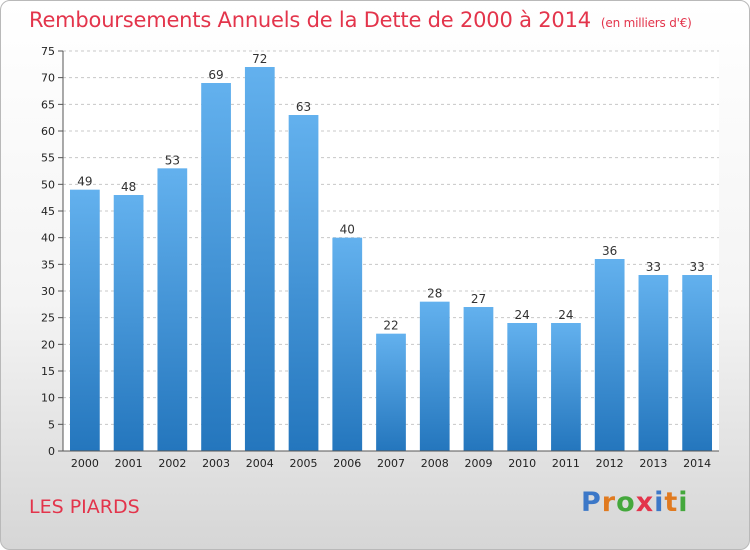 This screenshot has width=750, height=550. What do you see at coordinates (566, 463) in the screenshot?
I see `x-tick-label: 2011` at bounding box center [566, 463].